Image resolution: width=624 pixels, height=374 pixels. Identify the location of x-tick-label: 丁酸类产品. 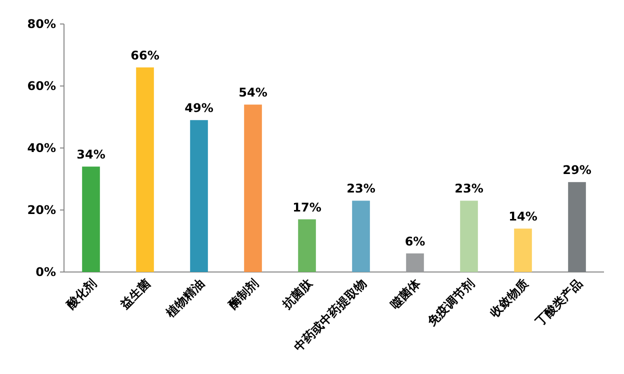
(559, 303).